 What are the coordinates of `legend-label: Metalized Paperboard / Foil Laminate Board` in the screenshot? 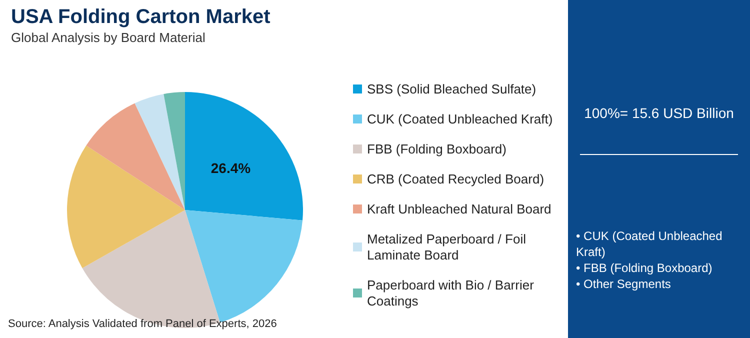 It's located at (448, 247).